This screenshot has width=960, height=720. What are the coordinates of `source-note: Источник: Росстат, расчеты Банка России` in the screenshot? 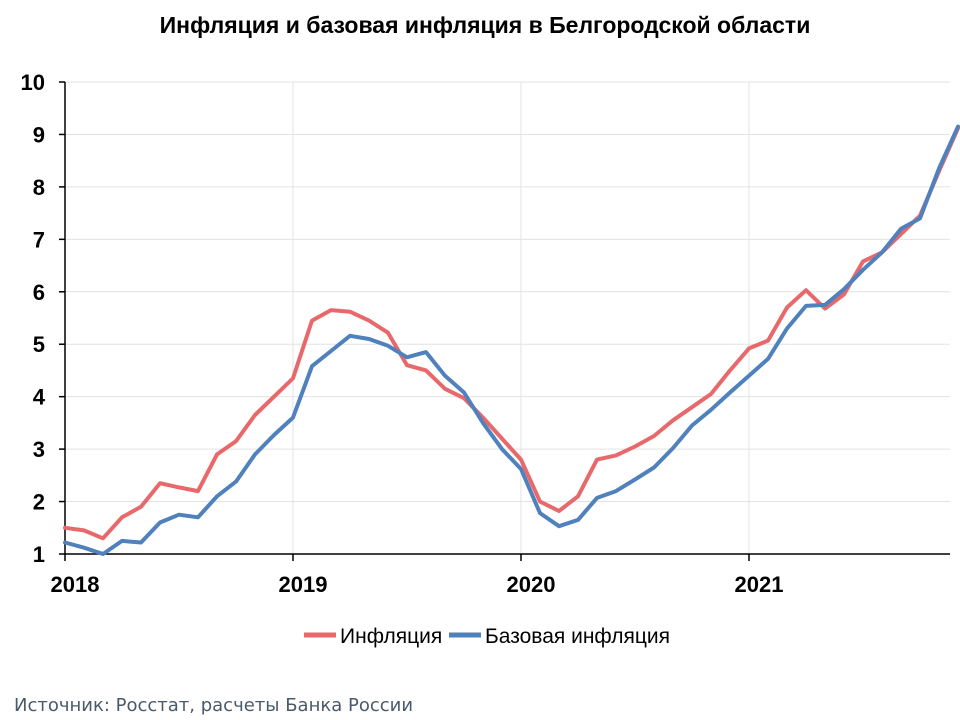 It's located at (213, 705).